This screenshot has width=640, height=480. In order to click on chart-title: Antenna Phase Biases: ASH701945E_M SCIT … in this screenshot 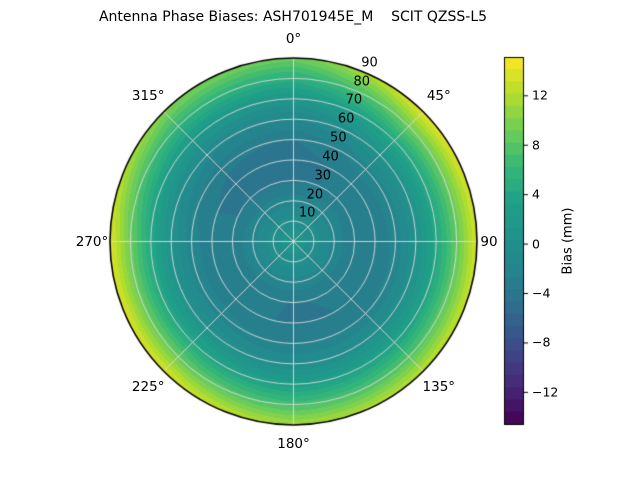, I will do `click(293, 17)`.